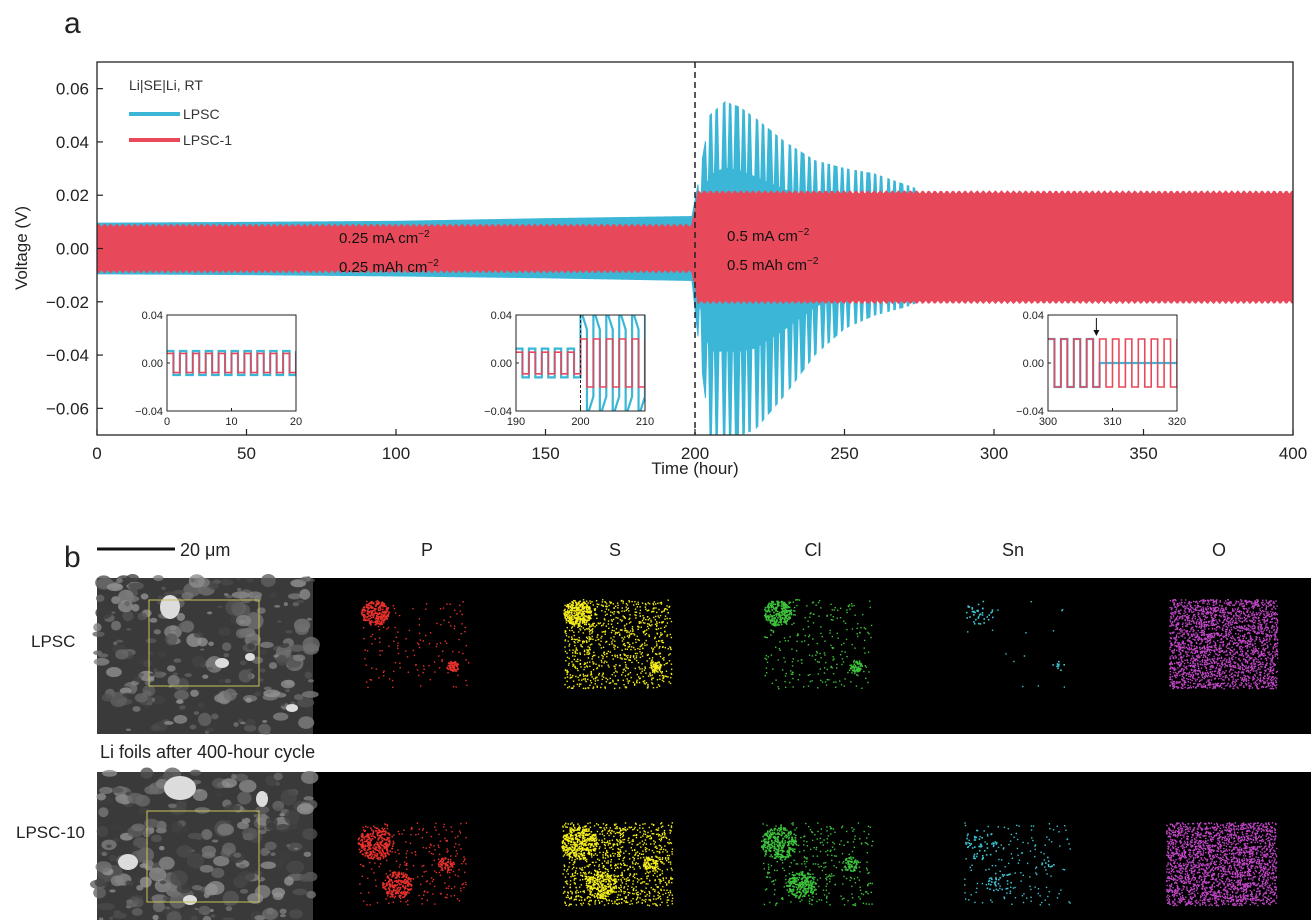 The height and width of the screenshot is (920, 1311). What do you see at coordinates (207, 140) in the screenshot?
I see `legend-label-lpsc-1: LPSC-1` at bounding box center [207, 140].